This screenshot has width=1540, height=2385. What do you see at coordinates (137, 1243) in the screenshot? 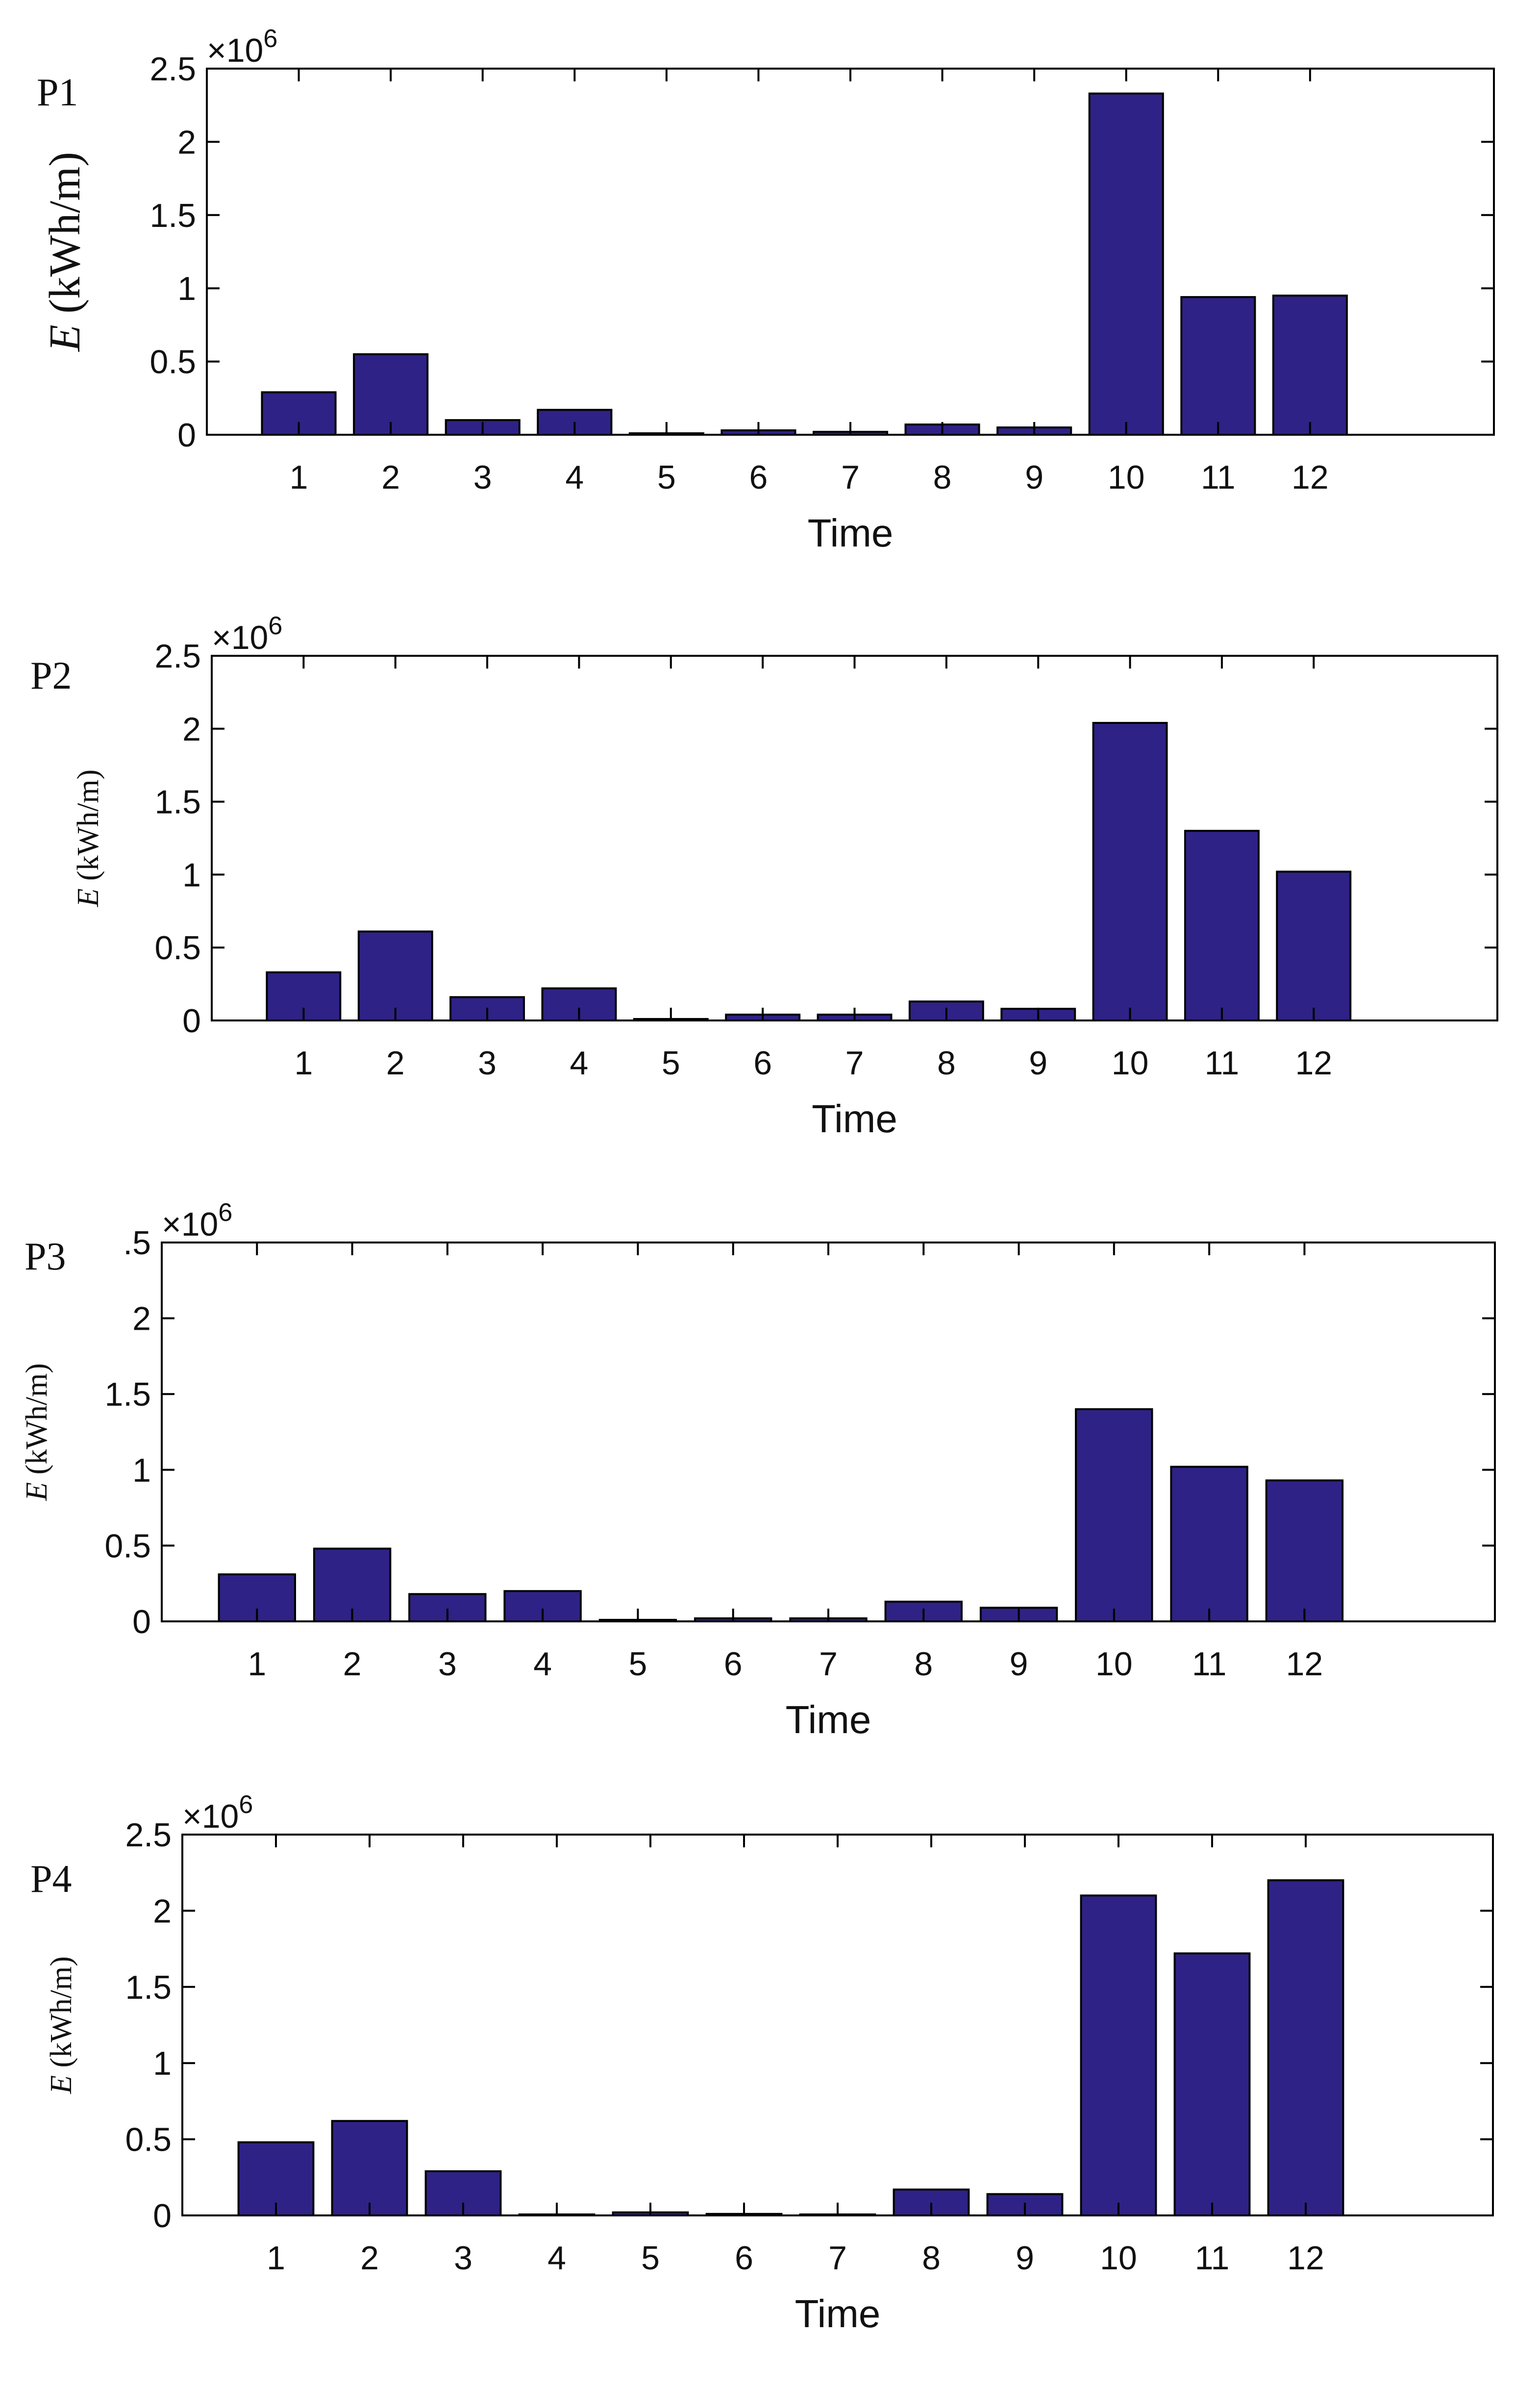
I see `y-tick-label: .5` at bounding box center [137, 1243].